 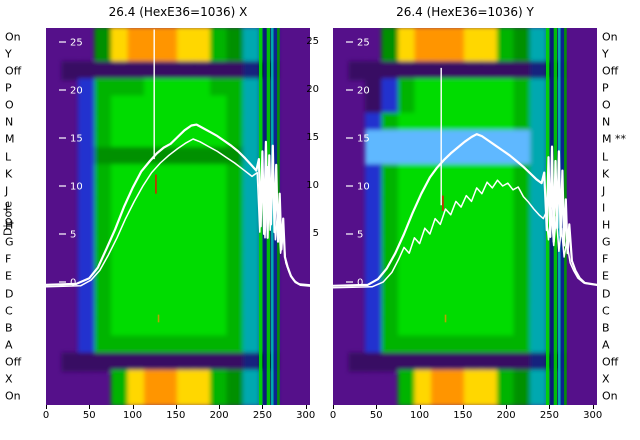 I want to click on gap-ytick-label: 25, so click(x=312, y=41).